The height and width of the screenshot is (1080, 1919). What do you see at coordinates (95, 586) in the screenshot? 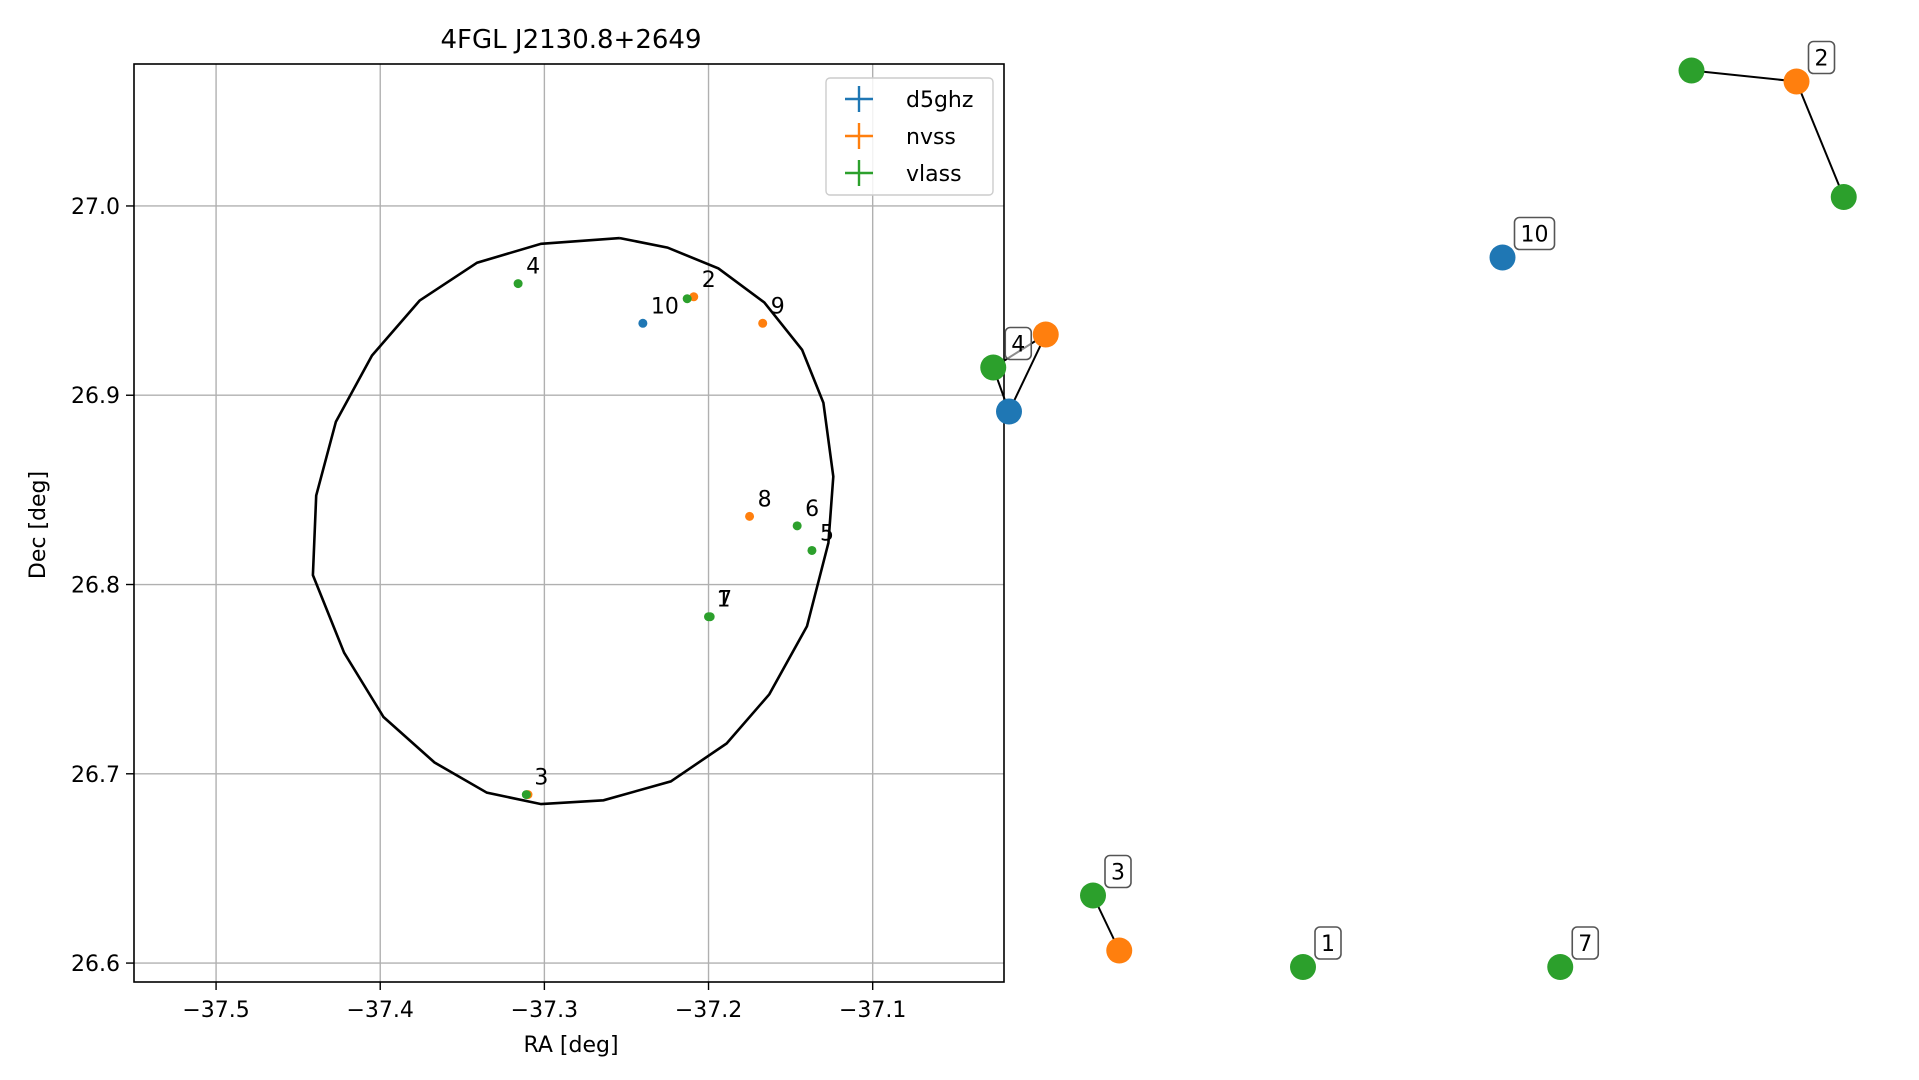
I see `y-tick-label: 26.8` at bounding box center [95, 586].